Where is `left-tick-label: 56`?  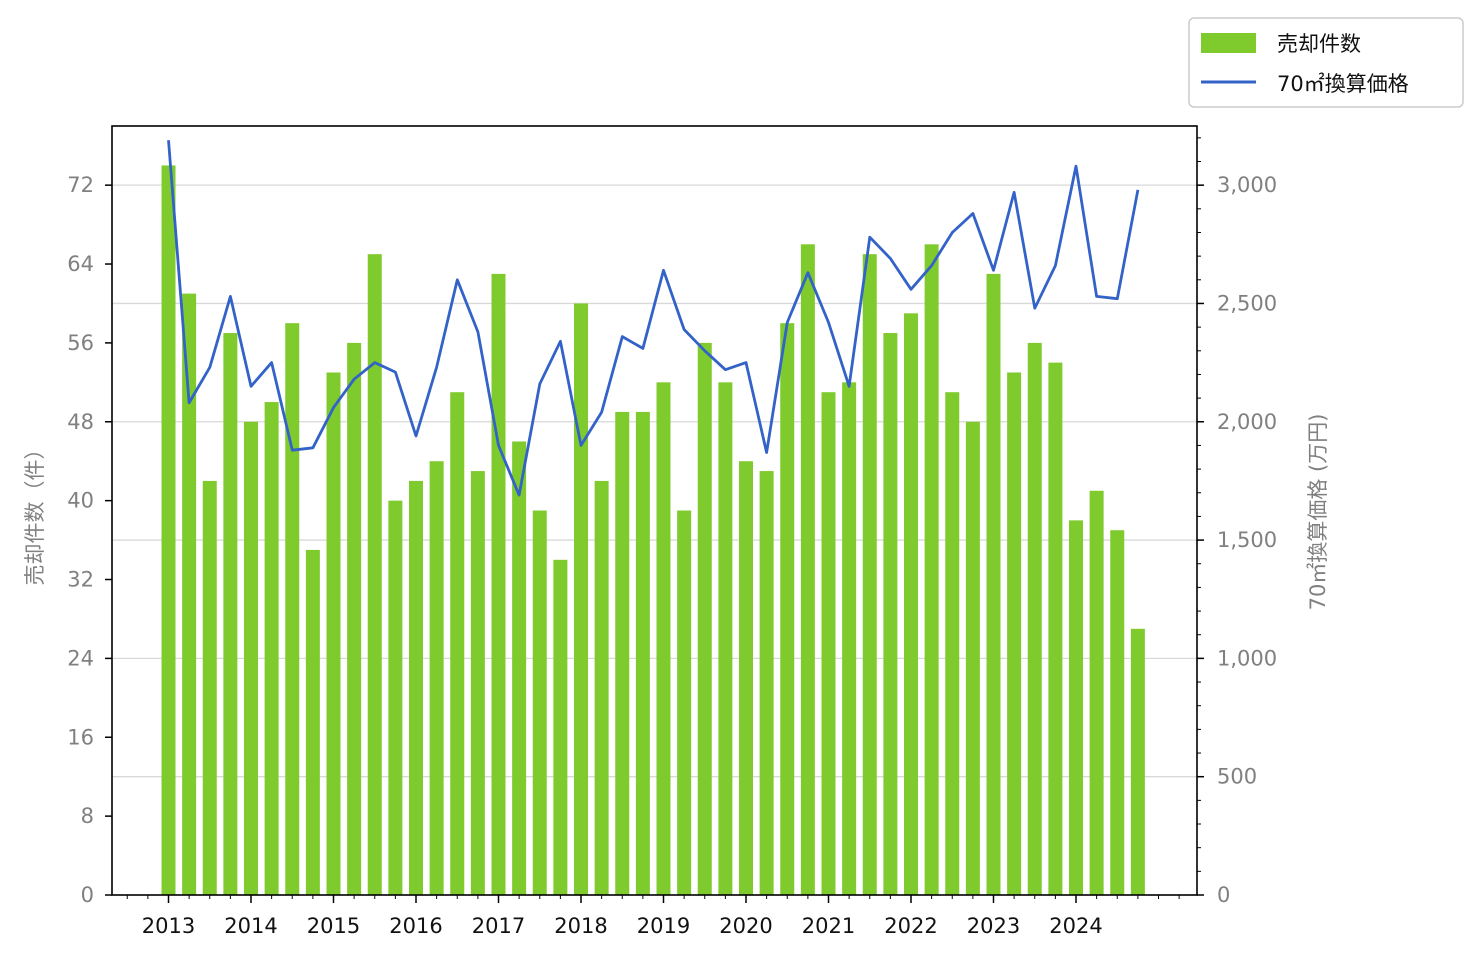
left-tick-label: 56 is located at coordinates (80, 343).